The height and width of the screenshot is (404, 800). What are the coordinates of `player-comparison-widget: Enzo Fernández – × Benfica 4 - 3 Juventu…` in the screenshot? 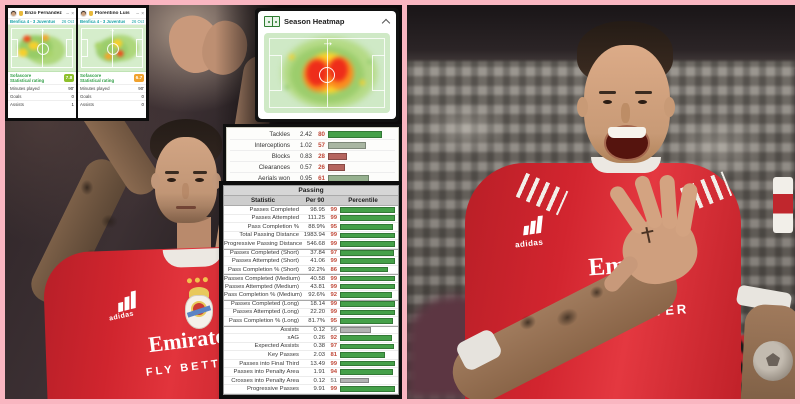 It's located at (77, 63).